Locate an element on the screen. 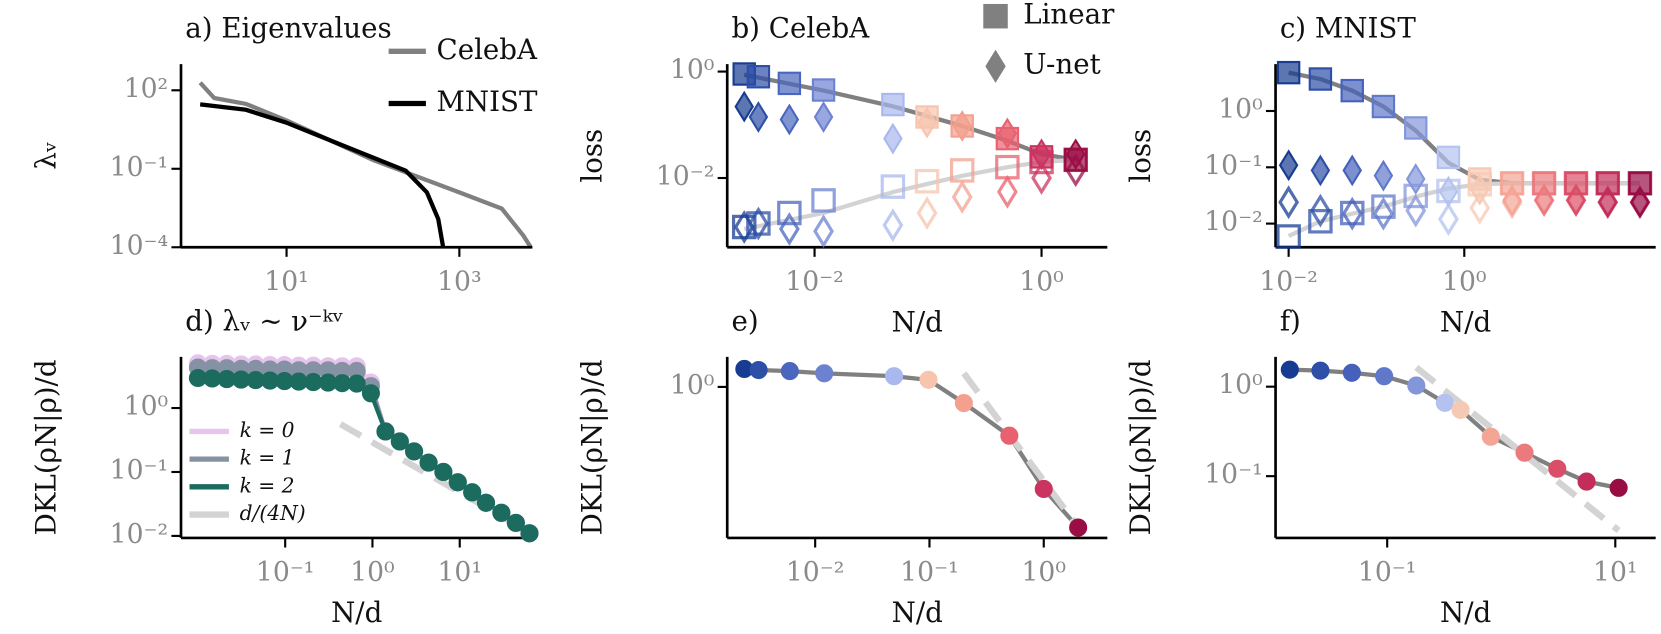 This screenshot has width=1661, height=634. legend-label: k = 2 is located at coordinates (267, 485).